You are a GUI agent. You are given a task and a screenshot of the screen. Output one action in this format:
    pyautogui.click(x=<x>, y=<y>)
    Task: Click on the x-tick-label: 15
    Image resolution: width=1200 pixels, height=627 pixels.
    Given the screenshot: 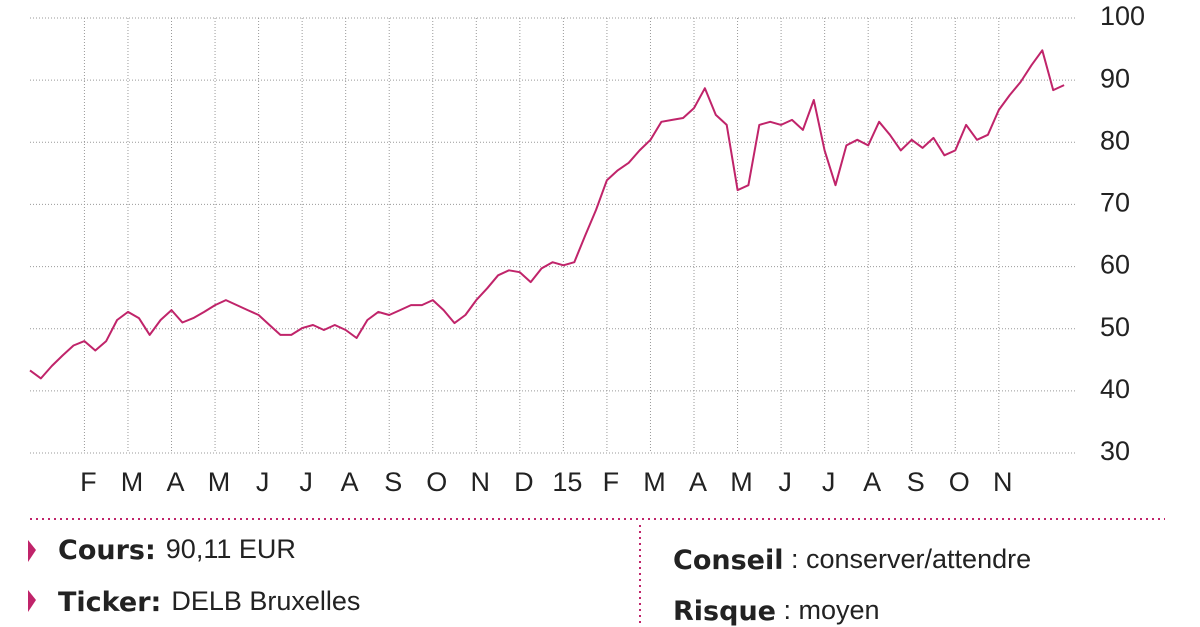 What is the action you would take?
    pyautogui.click(x=567, y=482)
    